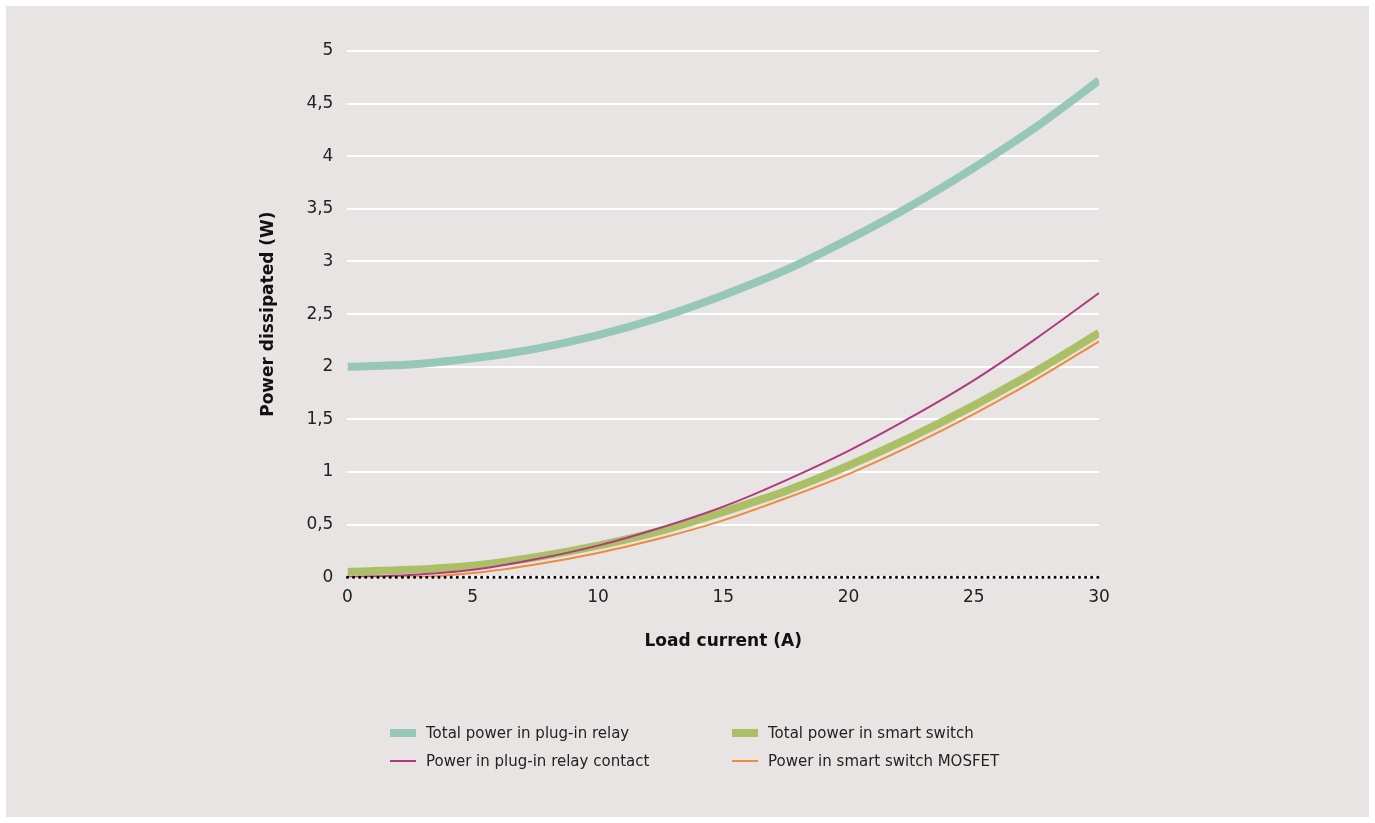 The image size is (1375, 823). What do you see at coordinates (871, 733) in the screenshot?
I see `legend-label: Total power in smart switch` at bounding box center [871, 733].